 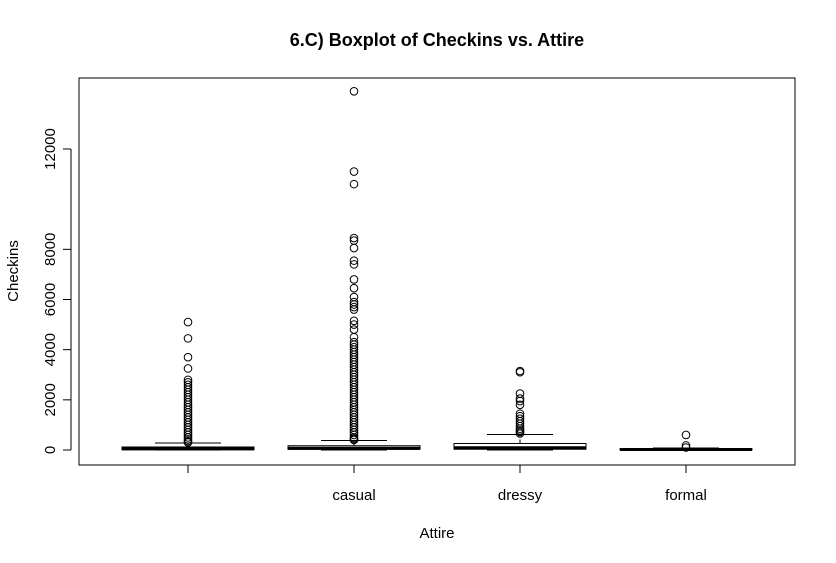 What do you see at coordinates (50, 249) in the screenshot?
I see `y-tick-label: 8000` at bounding box center [50, 249].